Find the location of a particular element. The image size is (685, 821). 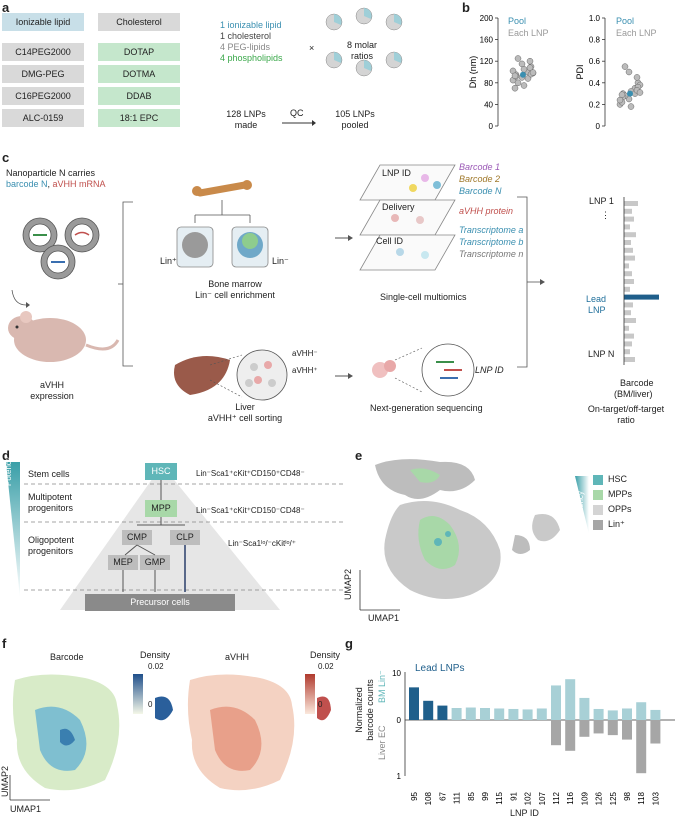

g-xtick-85: 85 is located at coordinates (471, 795).